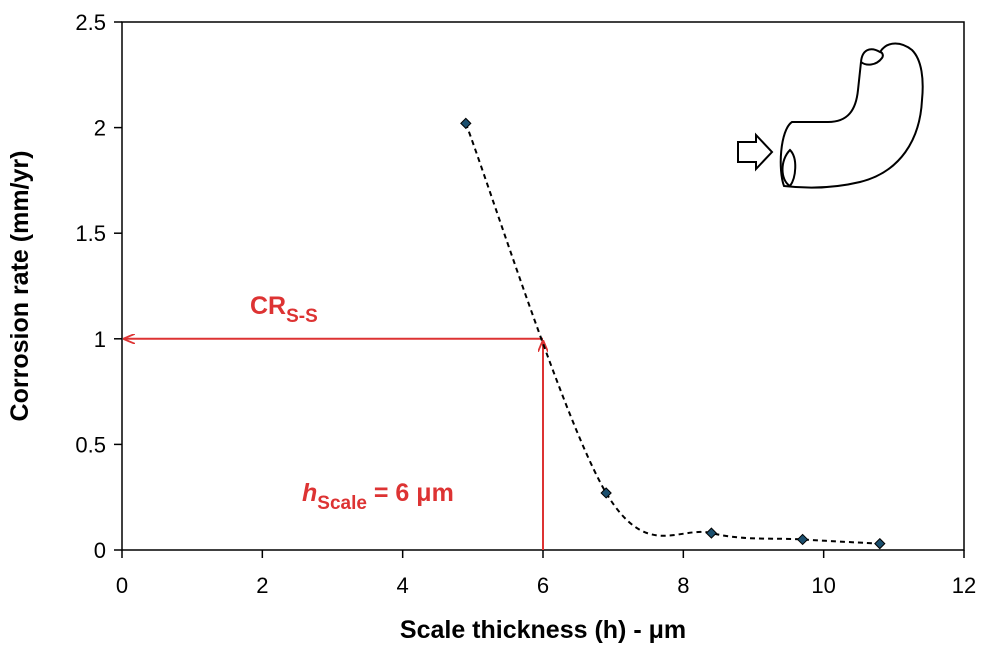 The width and height of the screenshot is (983, 654). I want to click on y-tick-label: 2, so click(100, 128).